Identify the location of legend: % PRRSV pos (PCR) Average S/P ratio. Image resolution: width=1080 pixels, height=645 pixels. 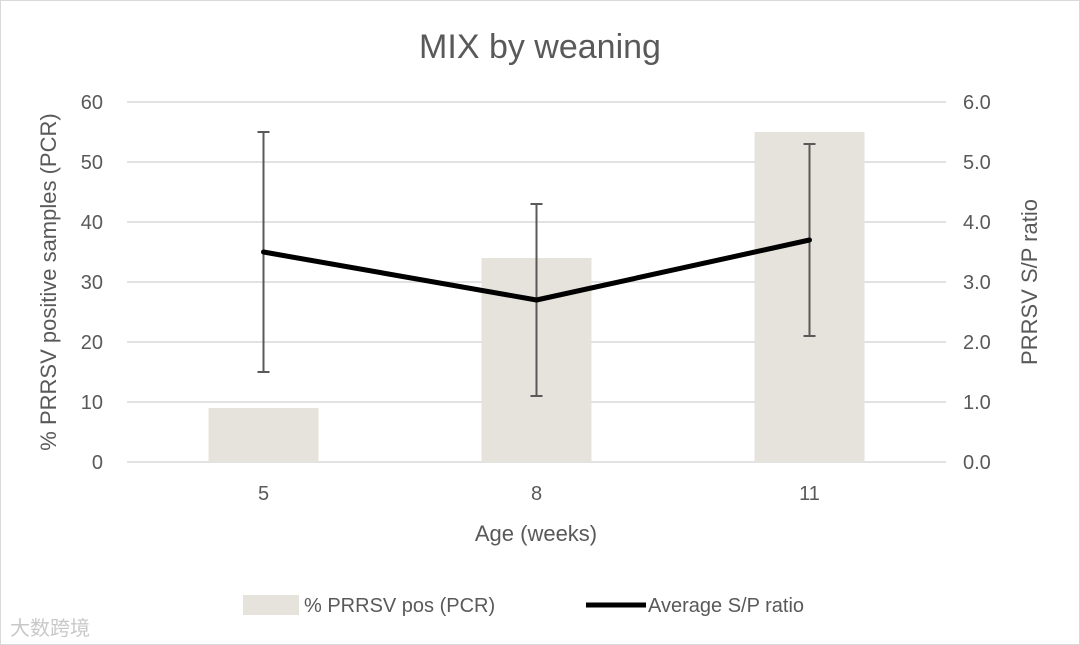
(523, 606).